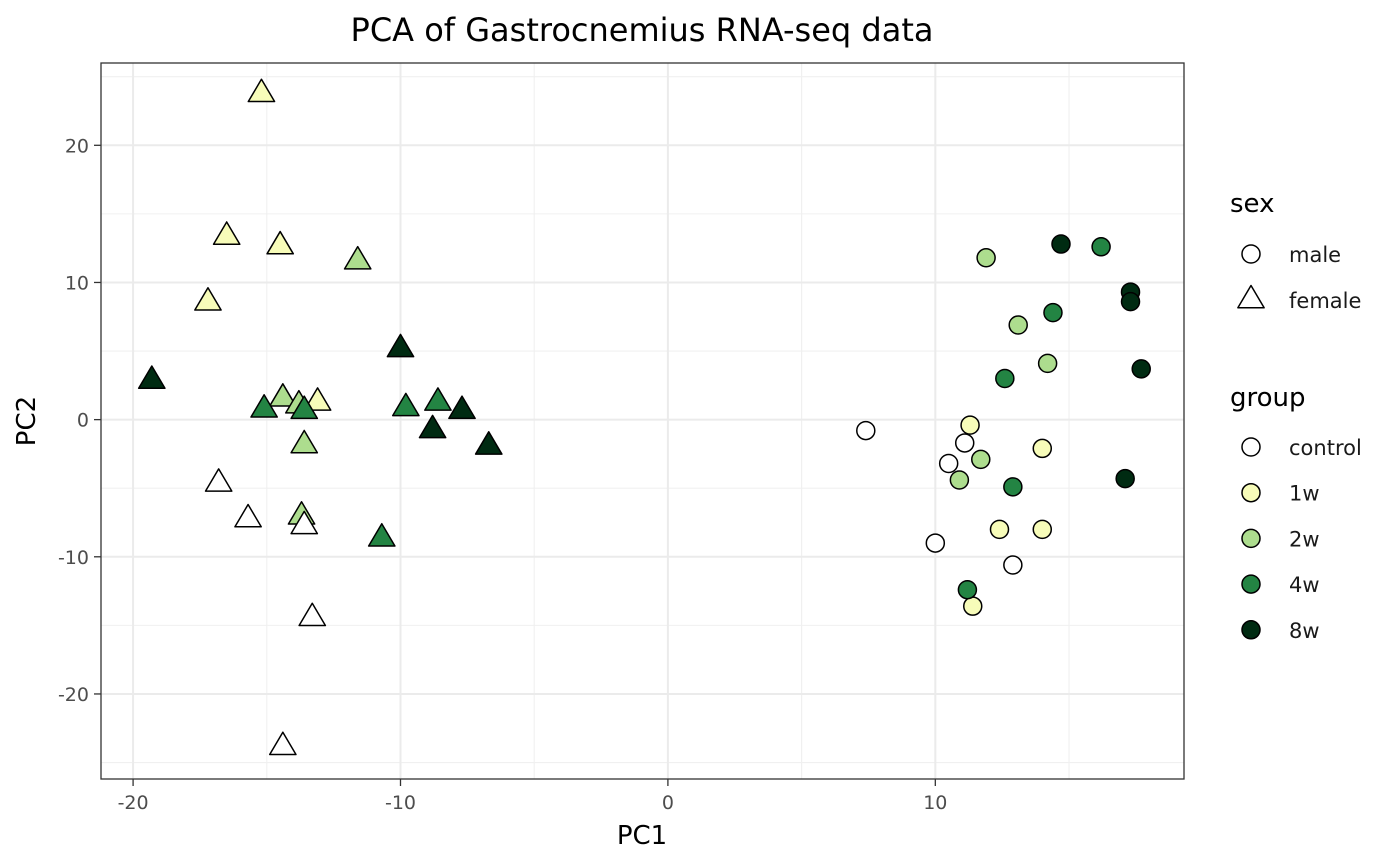 This screenshot has height=865, width=1400. I want to click on legend-label-female: female, so click(1325, 301).